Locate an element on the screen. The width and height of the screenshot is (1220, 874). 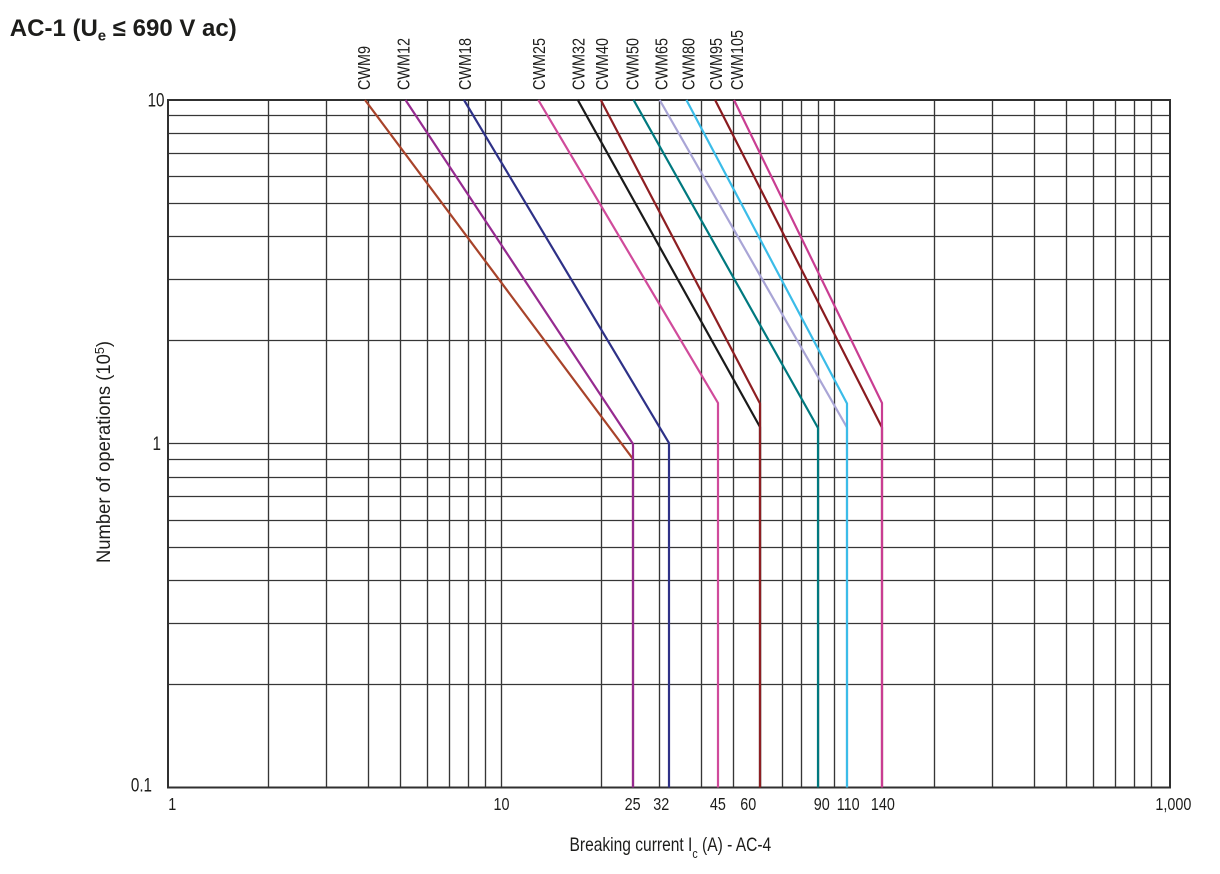
svg-text: 90 is located at coordinates (822, 805).